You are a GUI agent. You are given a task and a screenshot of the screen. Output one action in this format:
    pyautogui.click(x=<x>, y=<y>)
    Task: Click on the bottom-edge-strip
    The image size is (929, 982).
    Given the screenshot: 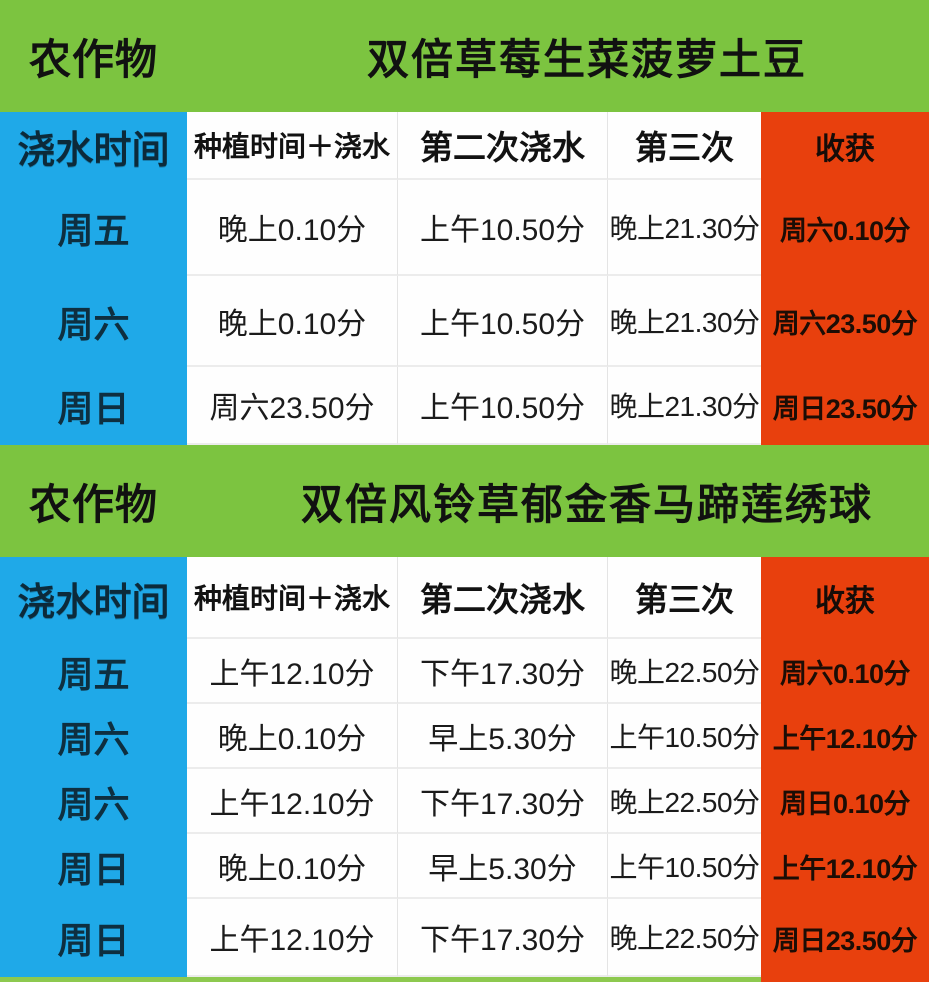 What is the action you would take?
    pyautogui.click(x=464, y=979)
    